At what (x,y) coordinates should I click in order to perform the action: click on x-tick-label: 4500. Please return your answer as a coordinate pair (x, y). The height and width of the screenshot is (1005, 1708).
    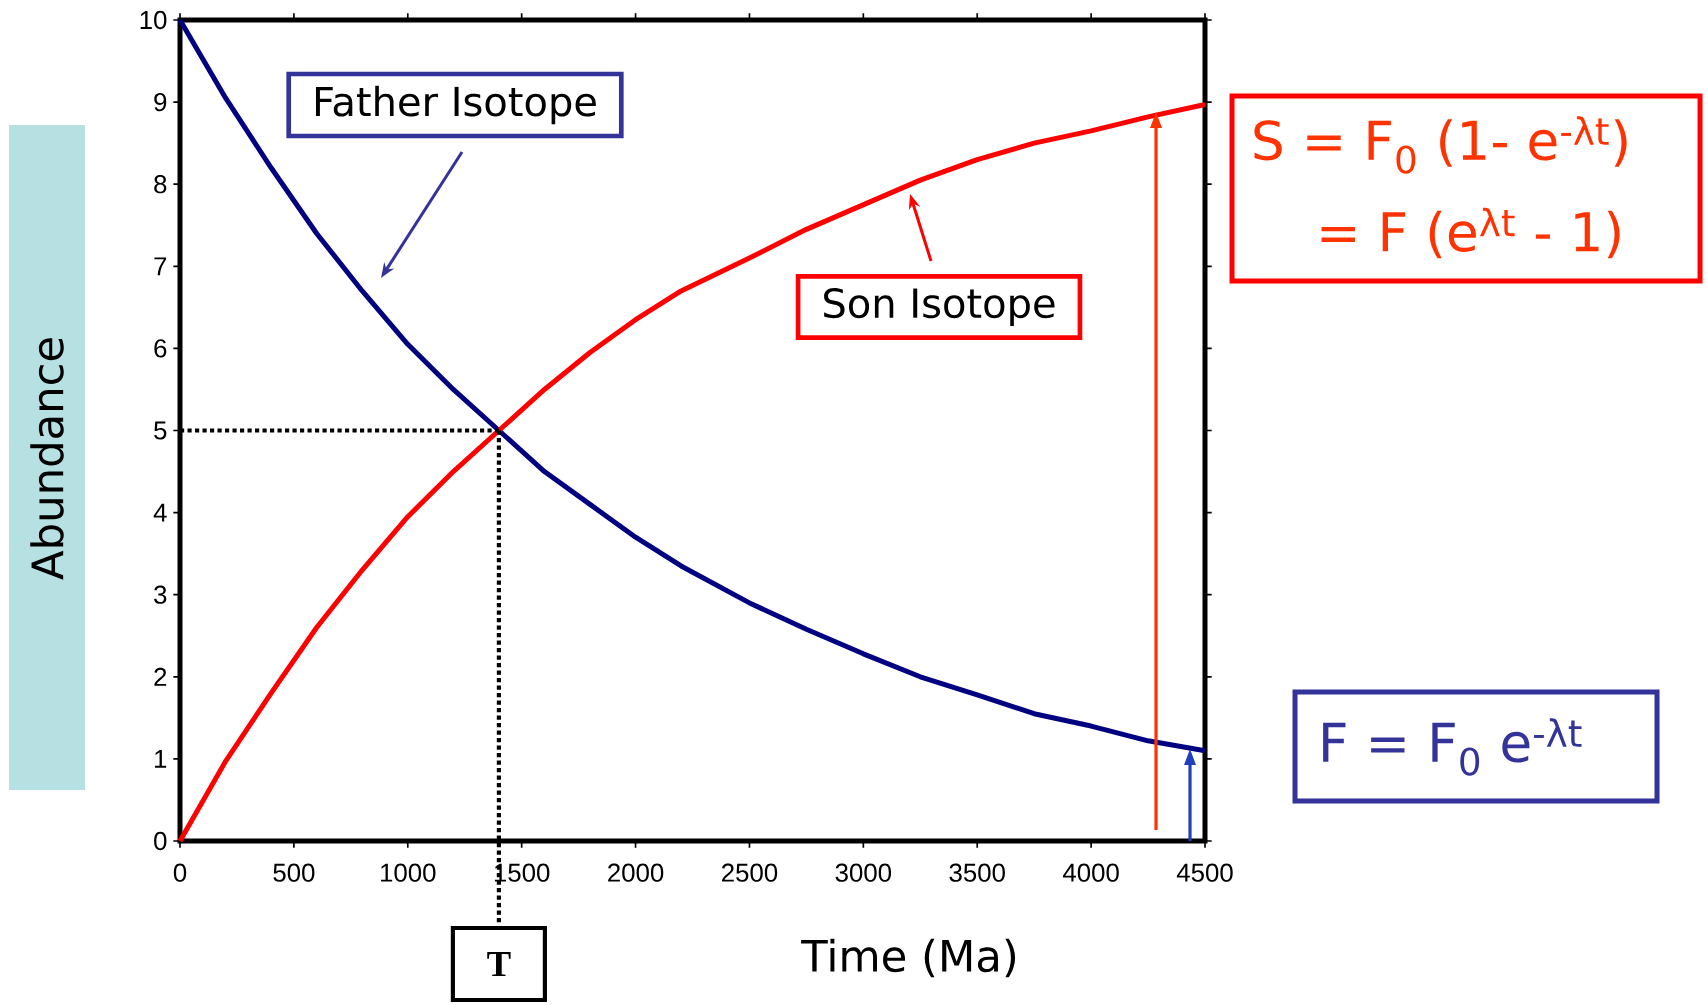
    Looking at the image, I should click on (1204, 872).